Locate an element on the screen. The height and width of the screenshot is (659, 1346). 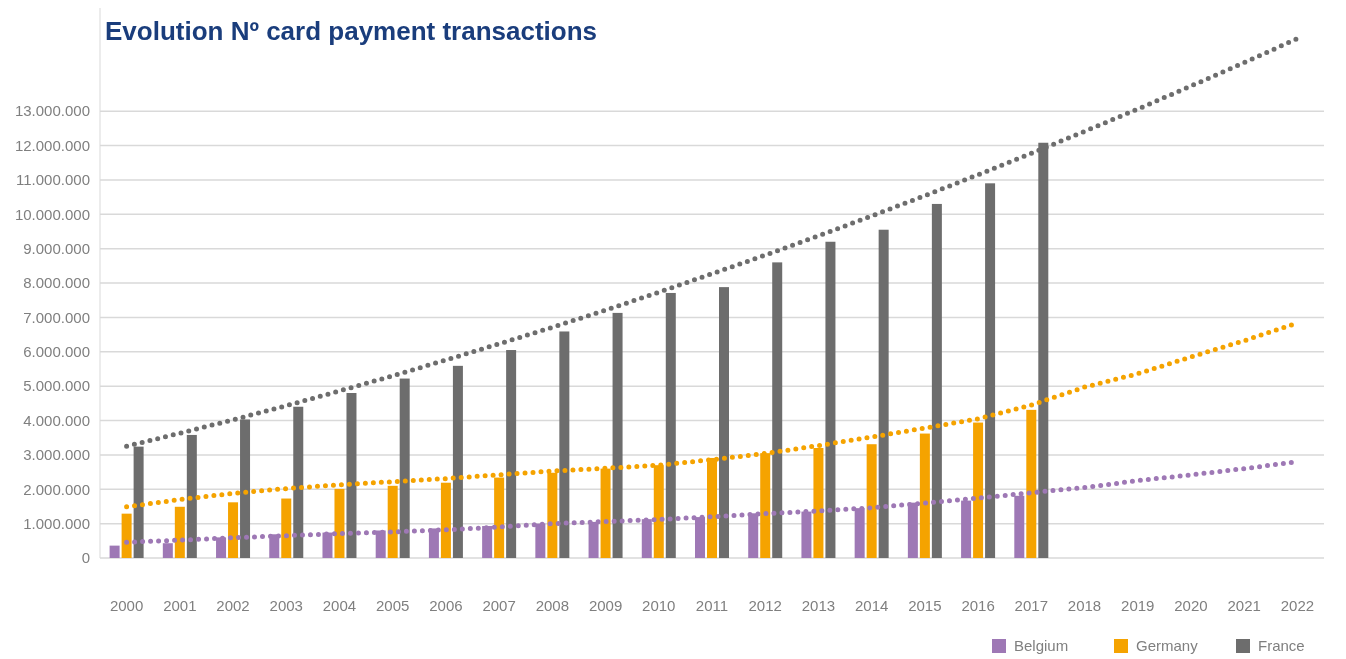
x-tick-label: 2013 is located at coordinates (818, 605).